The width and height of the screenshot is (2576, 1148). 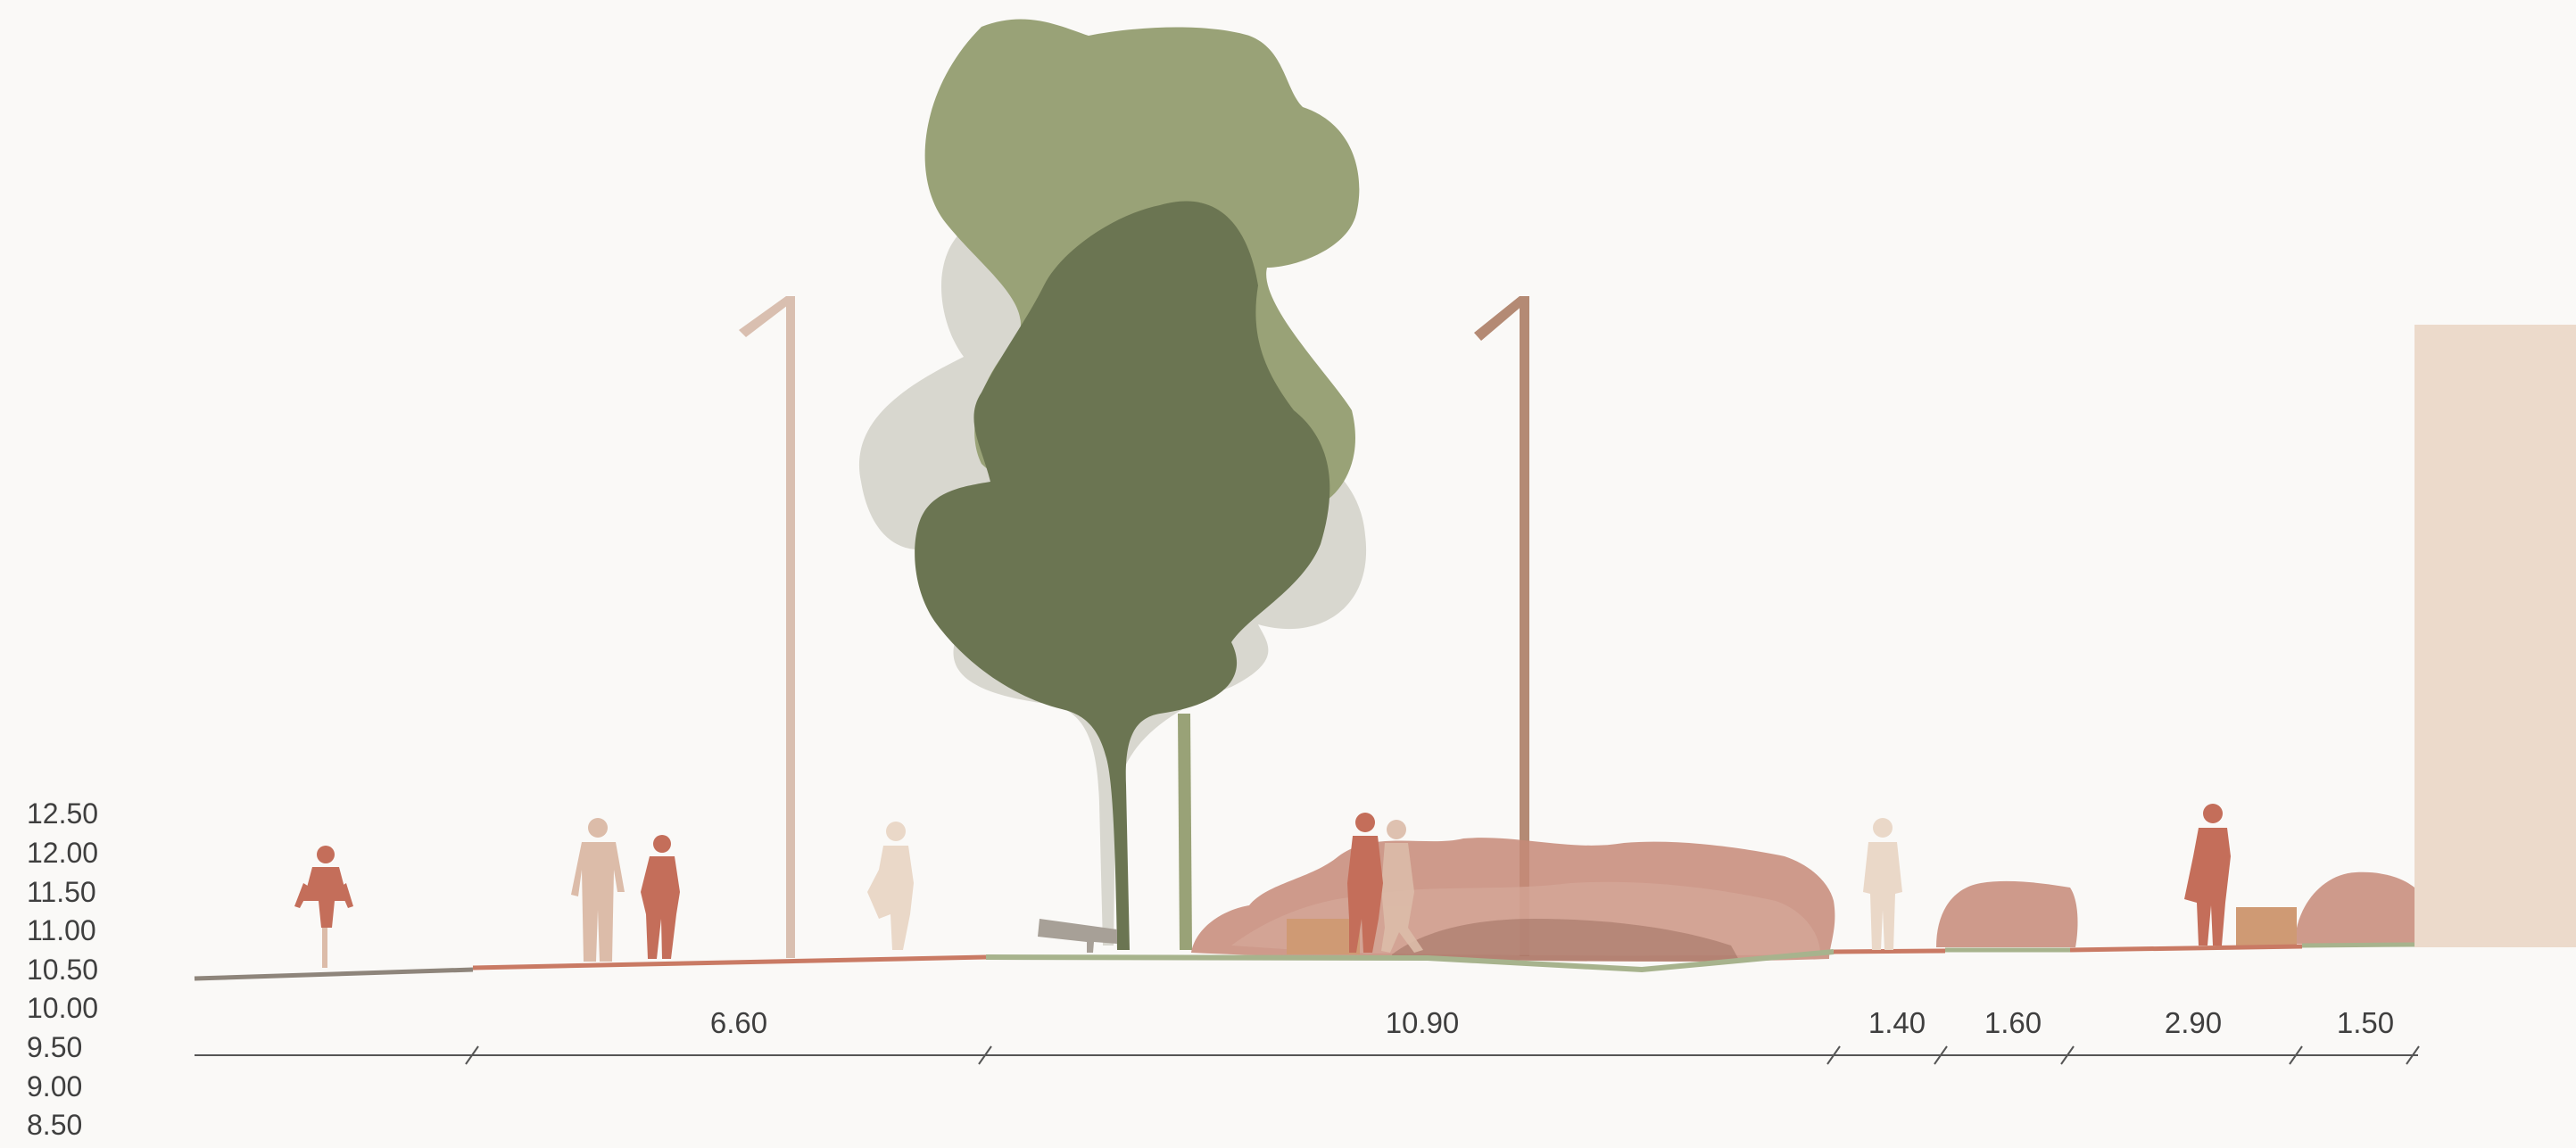 What do you see at coordinates (54, 1125) in the screenshot?
I see `elevation-label: 8.50` at bounding box center [54, 1125].